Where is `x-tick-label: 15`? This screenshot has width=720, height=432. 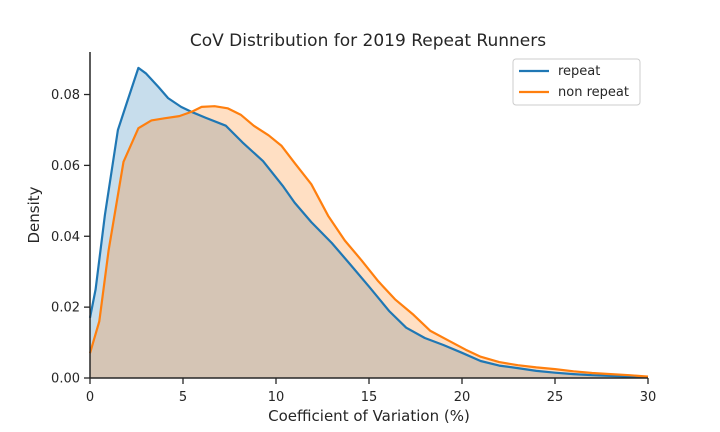
x-tick-label: 15 is located at coordinates (369, 397).